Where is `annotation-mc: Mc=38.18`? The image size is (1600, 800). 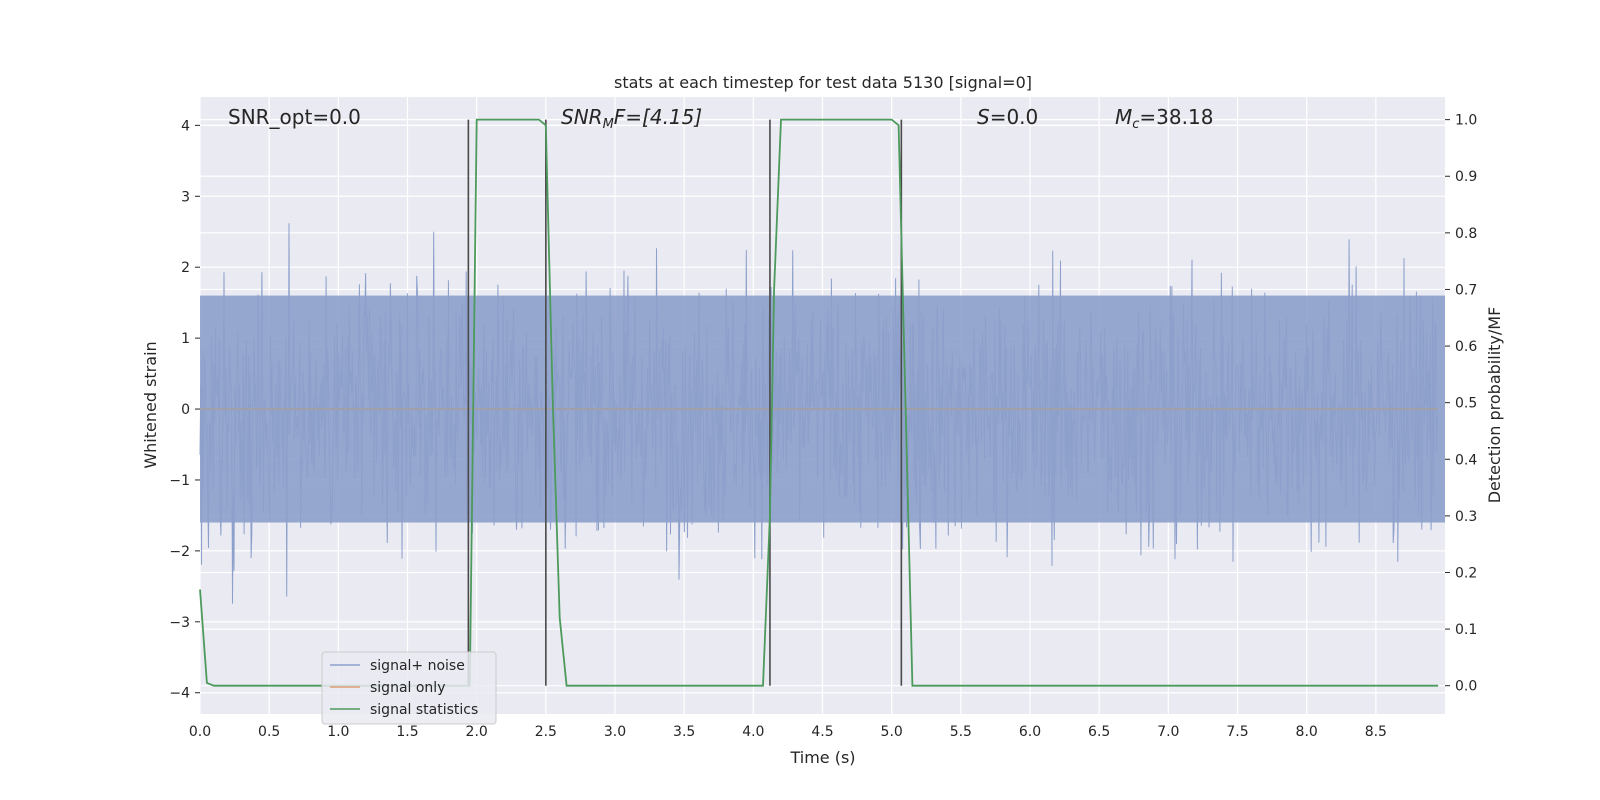
annotation-mc: Mc=38.18 is located at coordinates (1164, 118).